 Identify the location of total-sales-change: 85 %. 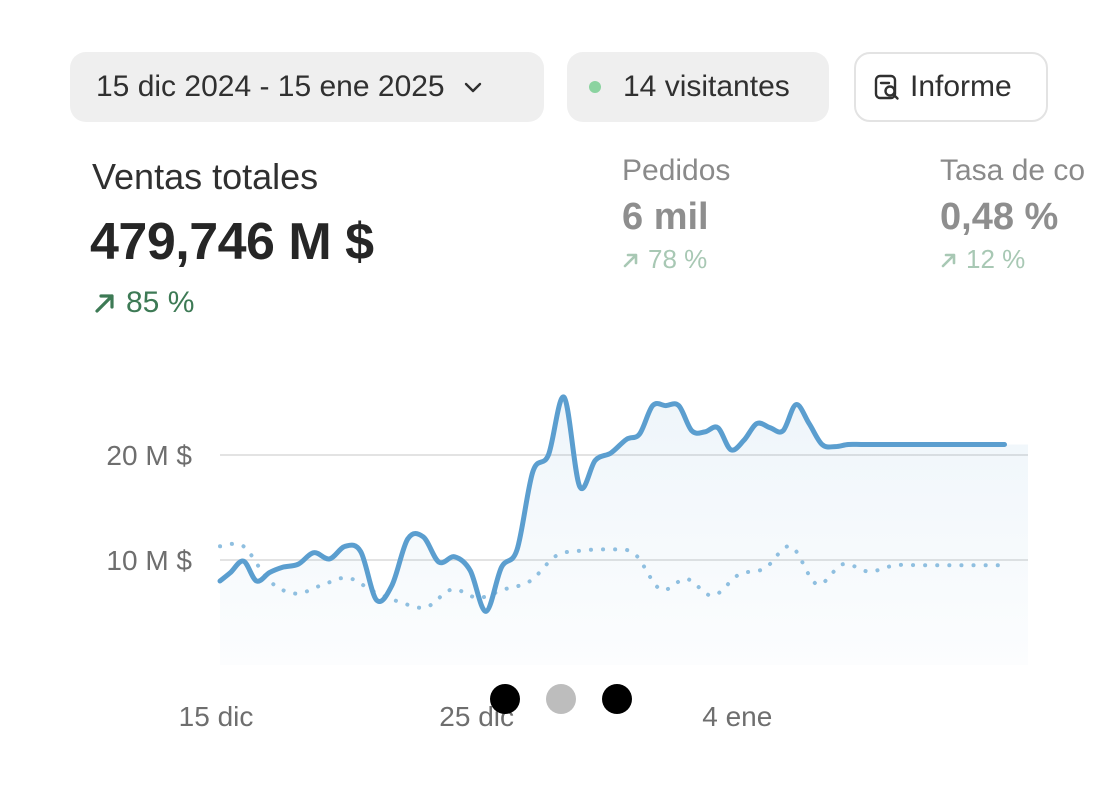
(143, 303).